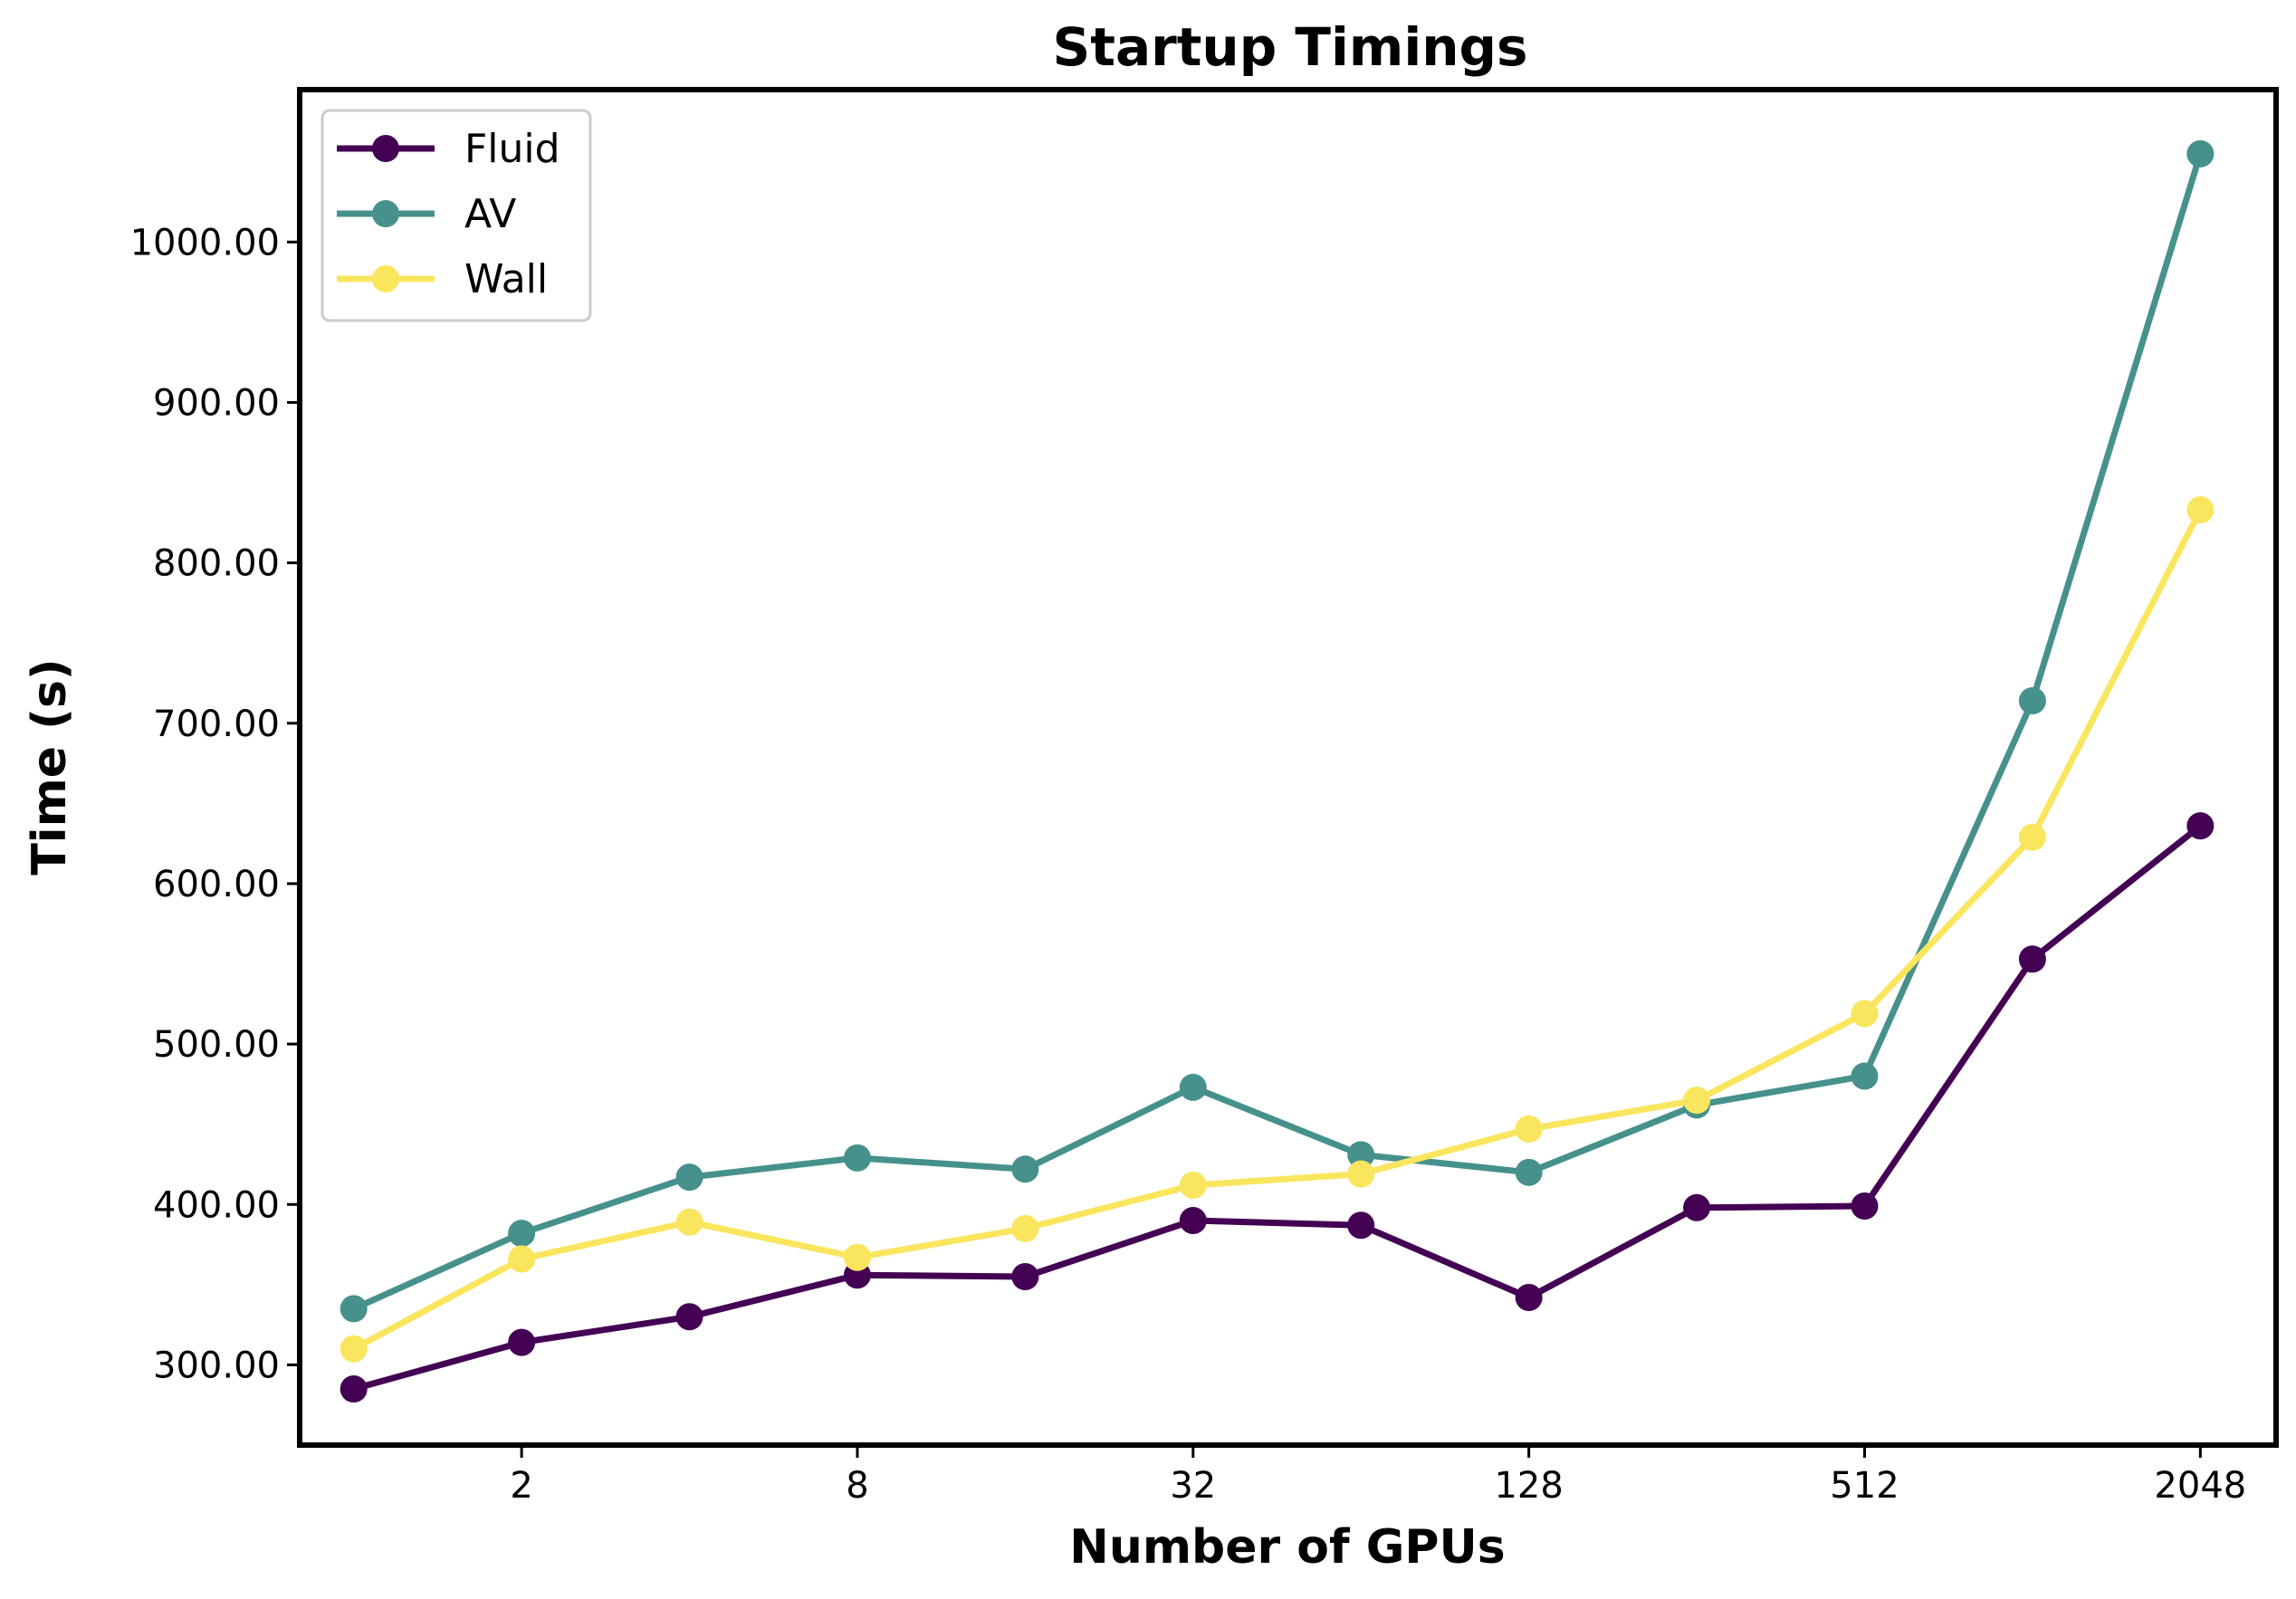 The height and width of the screenshot is (1599, 2296). Describe the element at coordinates (506, 279) in the screenshot. I see `legend-label-wall: Wall` at that location.